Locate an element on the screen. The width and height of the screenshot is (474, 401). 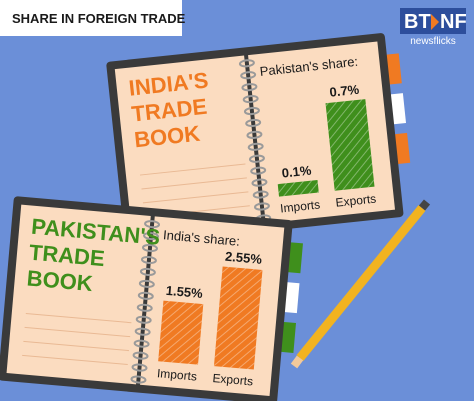
value-label: 2.55% is located at coordinates (243, 258).